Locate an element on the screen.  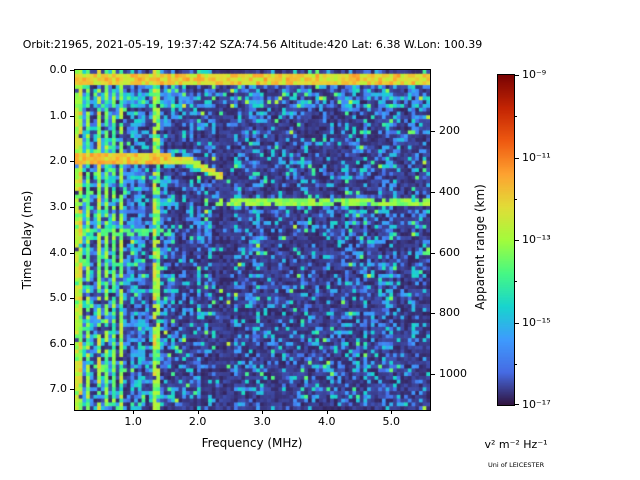
colorbar-tick-label: 10⁻¹⁷ is located at coordinates (536, 404).